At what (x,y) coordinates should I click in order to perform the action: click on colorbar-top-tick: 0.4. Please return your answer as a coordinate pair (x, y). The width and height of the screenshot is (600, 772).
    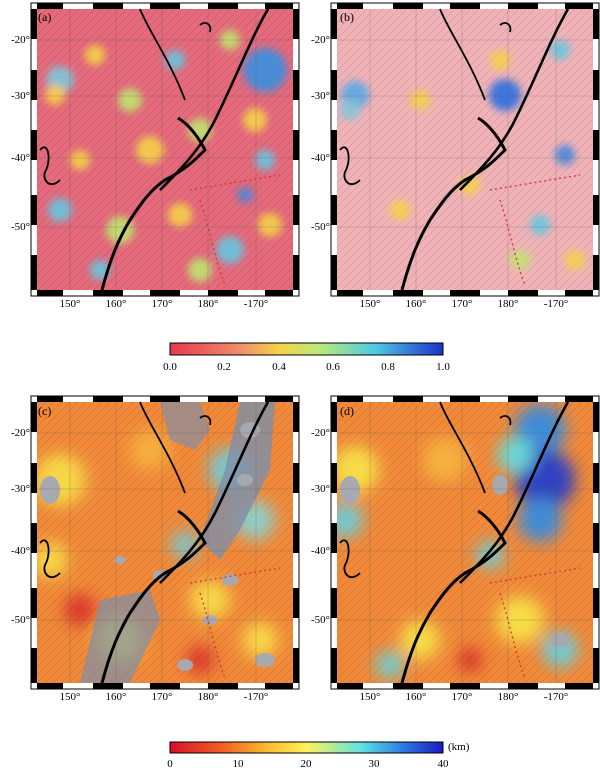
    Looking at the image, I should click on (279, 367).